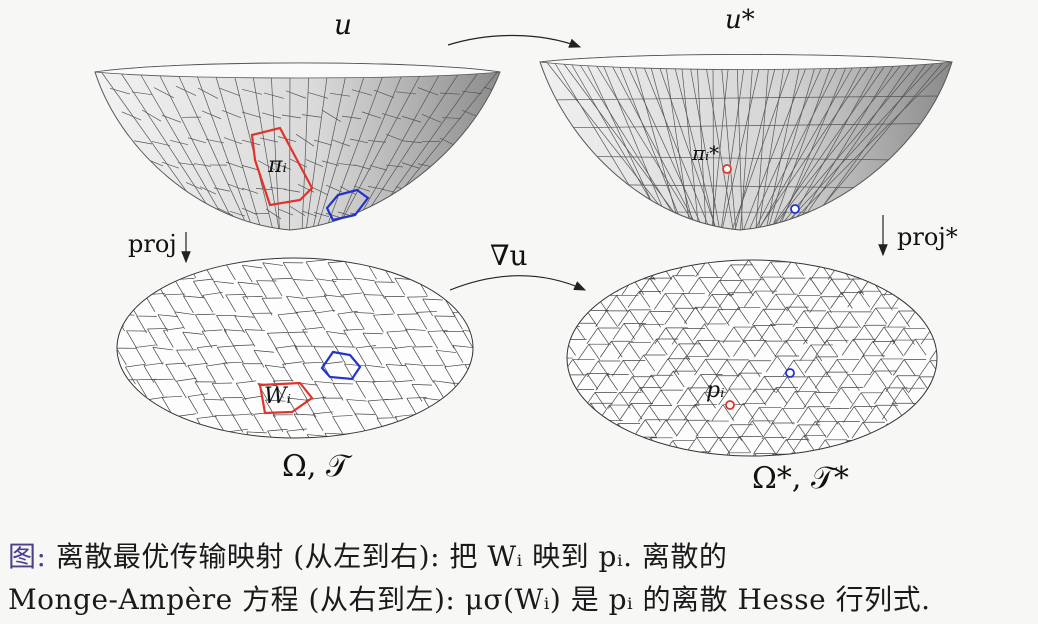 The height and width of the screenshot is (624, 1038). Describe the element at coordinates (27, 556) in the screenshot. I see `caption-lead: 图:` at that location.